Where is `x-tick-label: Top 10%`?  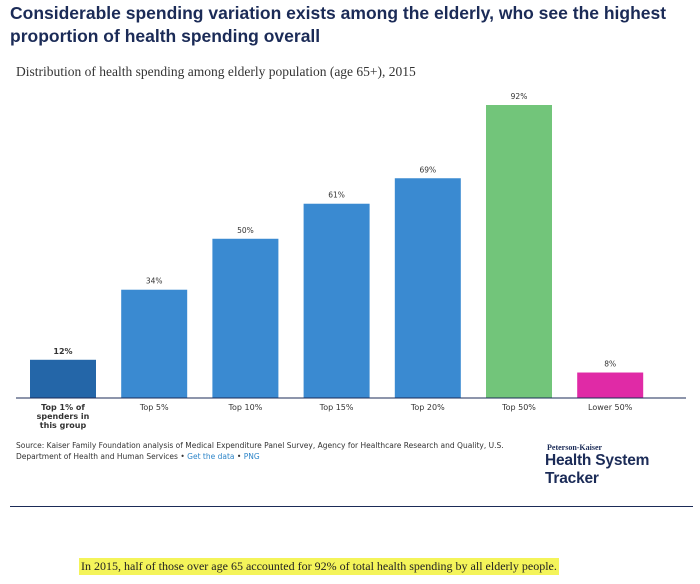
x-tick-label: Top 10% is located at coordinates (244, 407).